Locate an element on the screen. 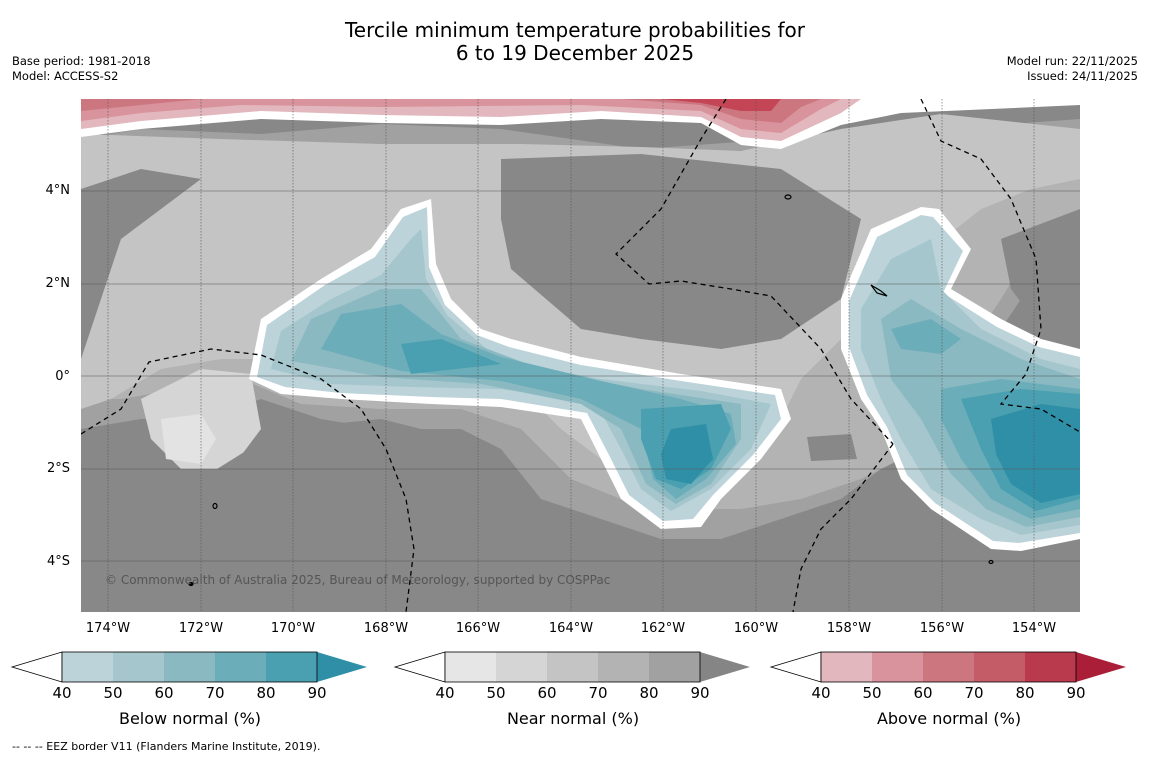 Image resolution: width=1150 pixels, height=758 pixels. base-period: Base period: 1981-2018 is located at coordinates (81, 61).